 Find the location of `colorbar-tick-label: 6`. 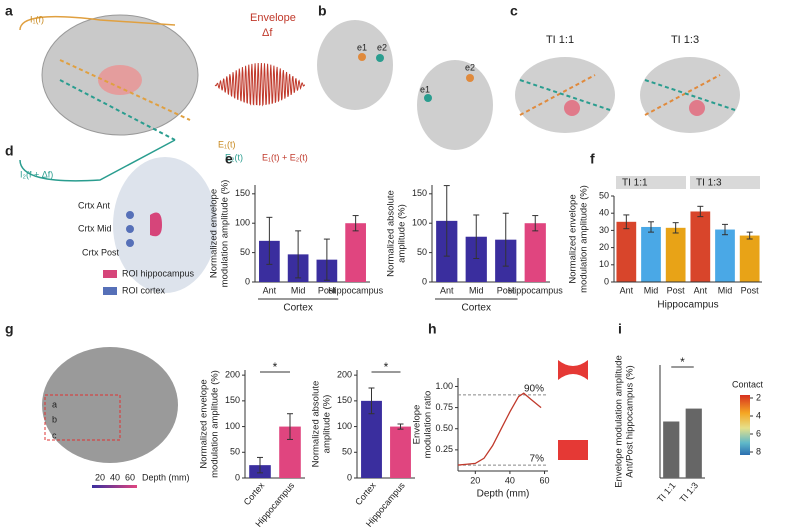

colorbar-tick-label: 6 is located at coordinates (758, 433).